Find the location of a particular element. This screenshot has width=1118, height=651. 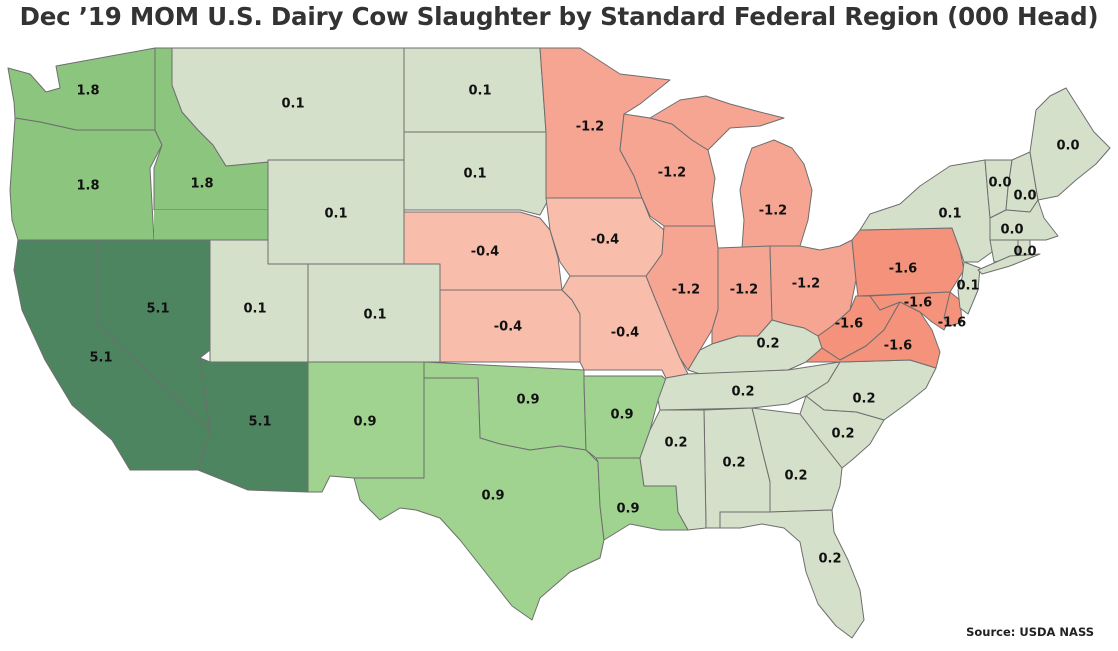

value-label-ma: 0.0 is located at coordinates (1011, 230).